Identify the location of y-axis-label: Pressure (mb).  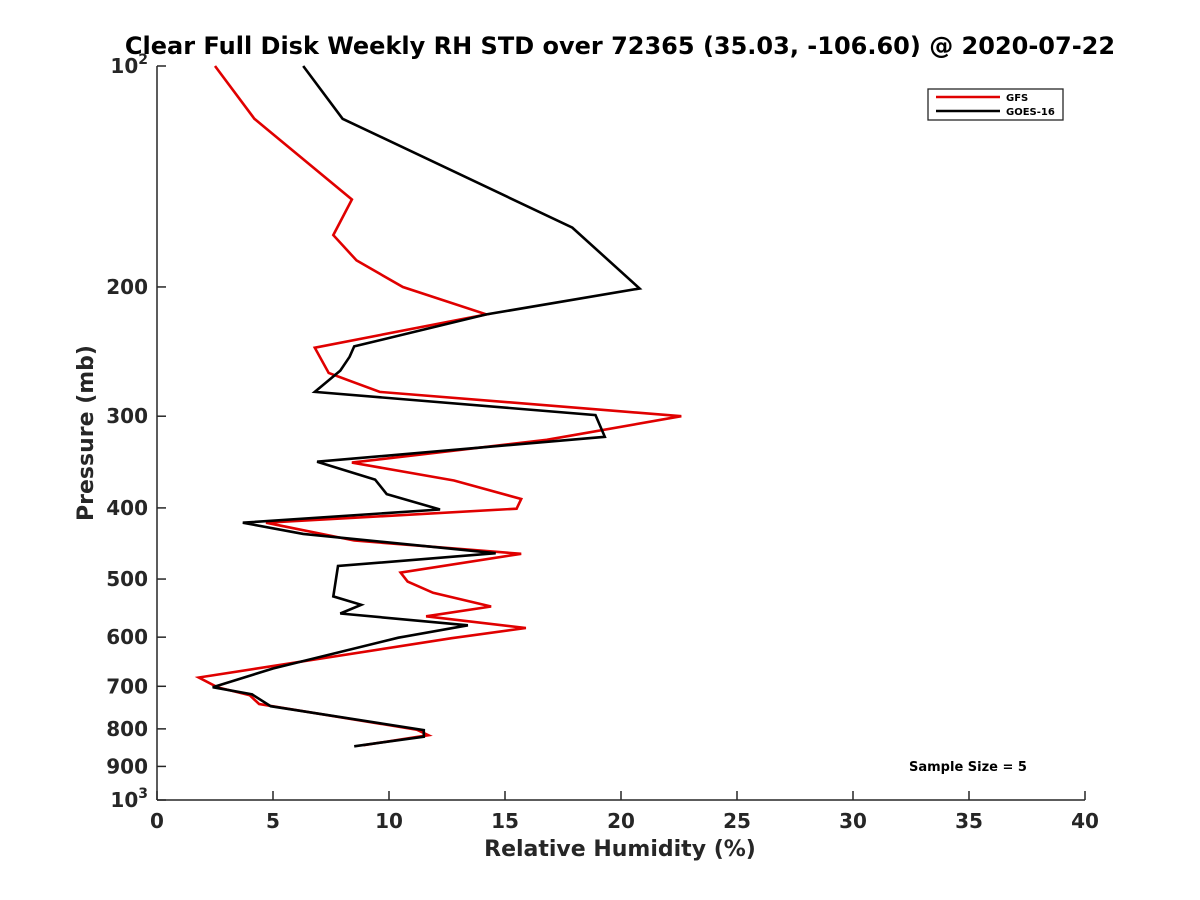
(86, 433).